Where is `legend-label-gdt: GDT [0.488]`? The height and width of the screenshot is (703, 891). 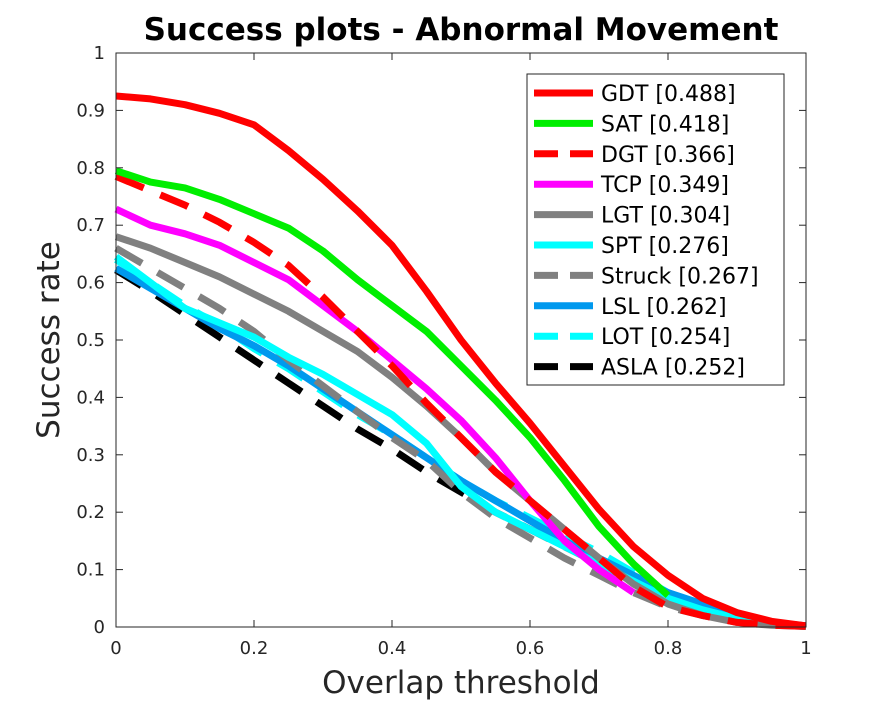 legend-label-gdt: GDT [0.488] is located at coordinates (668, 94).